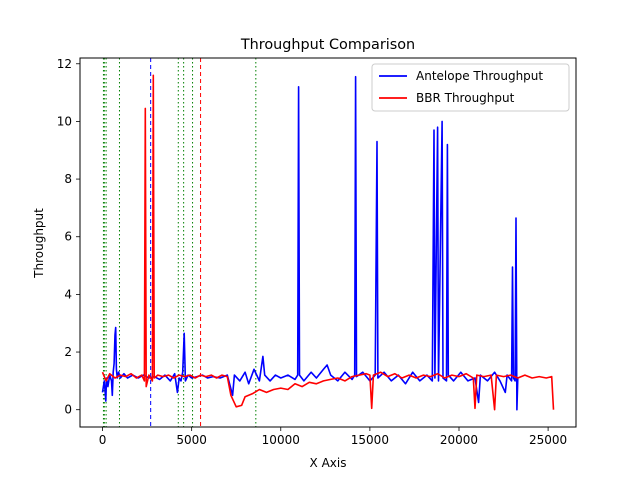 This screenshot has width=640, height=480. I want to click on legend-box, so click(470, 87).